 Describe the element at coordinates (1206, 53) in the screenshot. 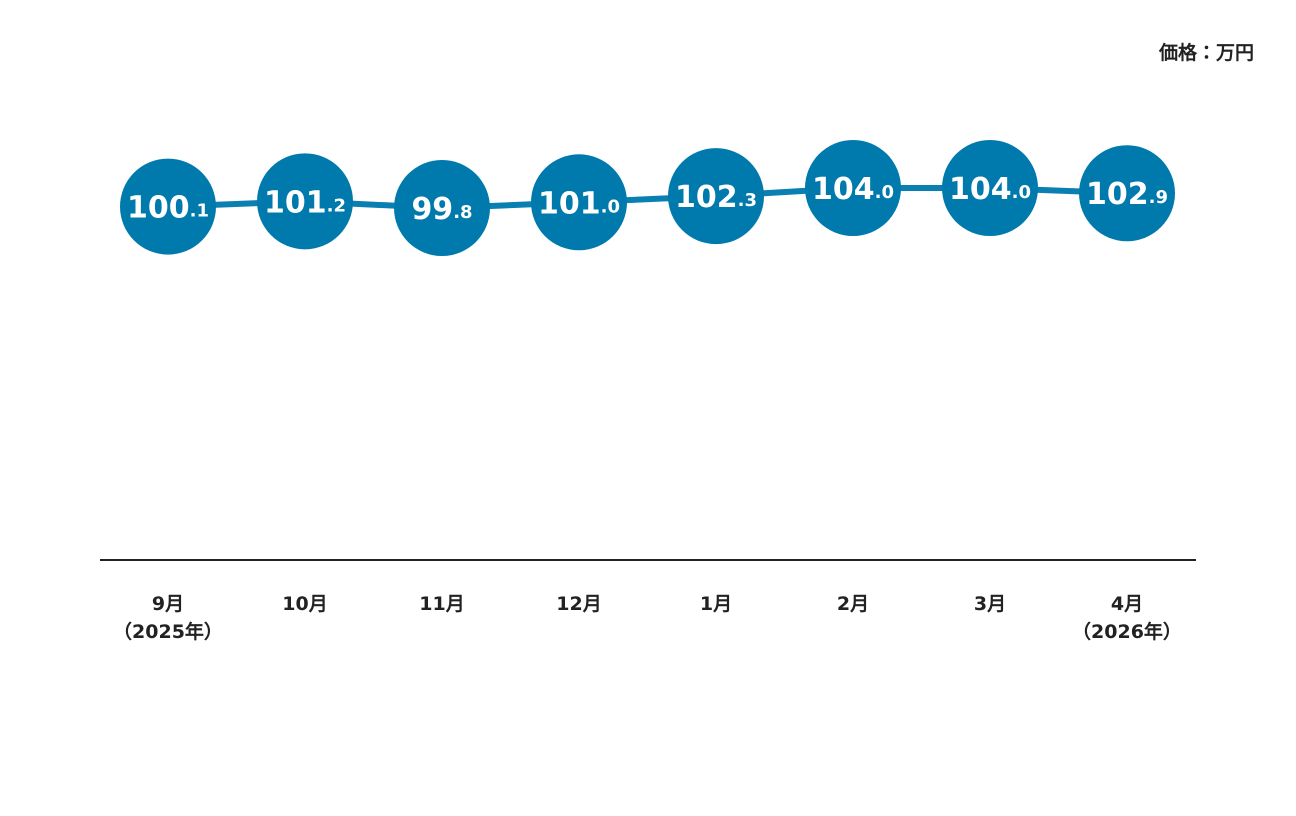

I see `unit-label: 価格：万円` at that location.